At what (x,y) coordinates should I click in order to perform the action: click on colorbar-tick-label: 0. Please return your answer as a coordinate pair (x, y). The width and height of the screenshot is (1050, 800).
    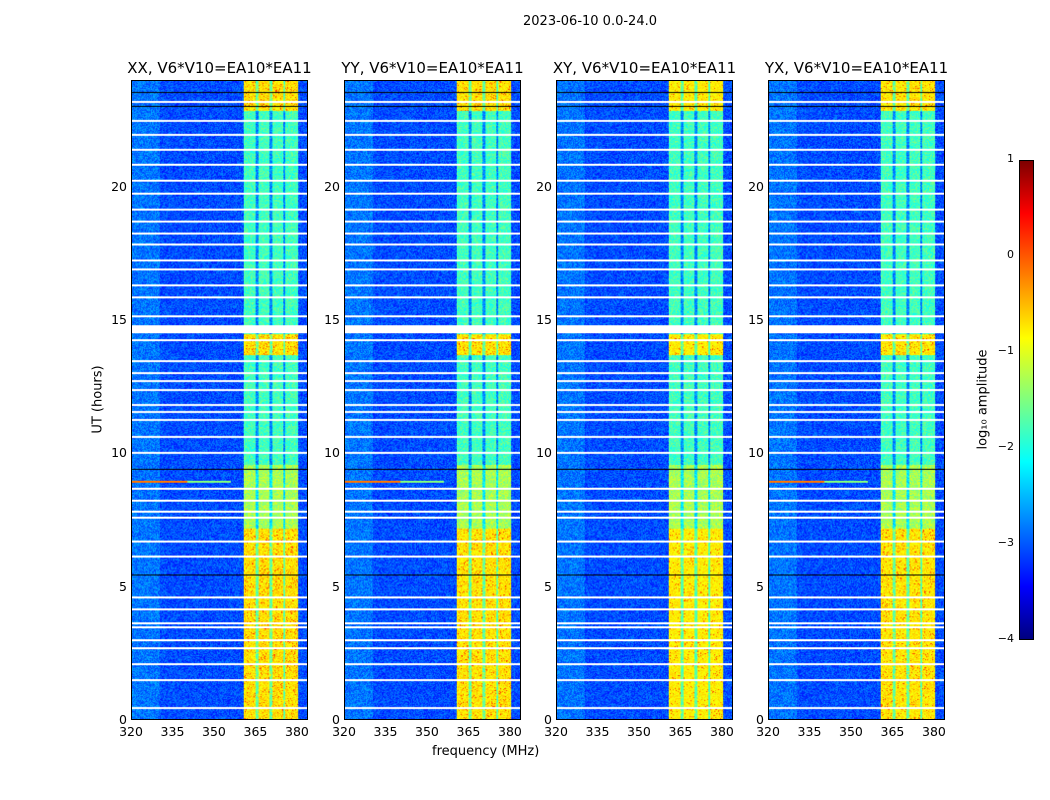
    Looking at the image, I should click on (1010, 254).